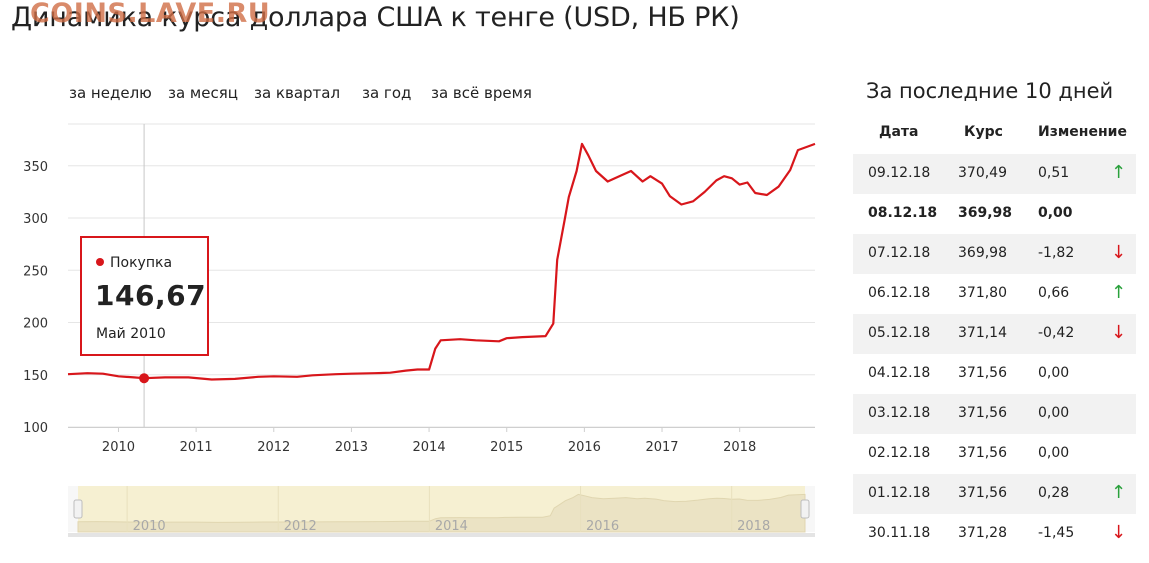 This screenshot has height=563, width=1149. Describe the element at coordinates (273, 447) in the screenshot. I see `x-tick-label: 2012` at that location.